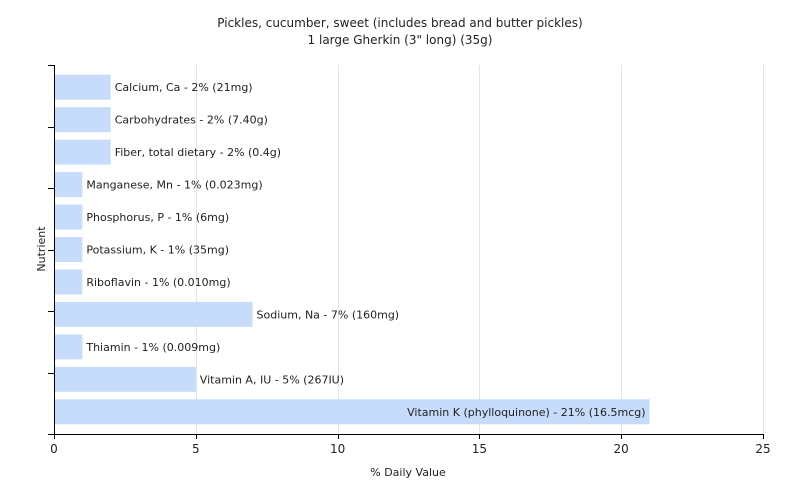 The image size is (800, 500). Describe the element at coordinates (400, 40) in the screenshot. I see `chart-subtitle: 1 large Gherkin (3" long) (35g)` at that location.